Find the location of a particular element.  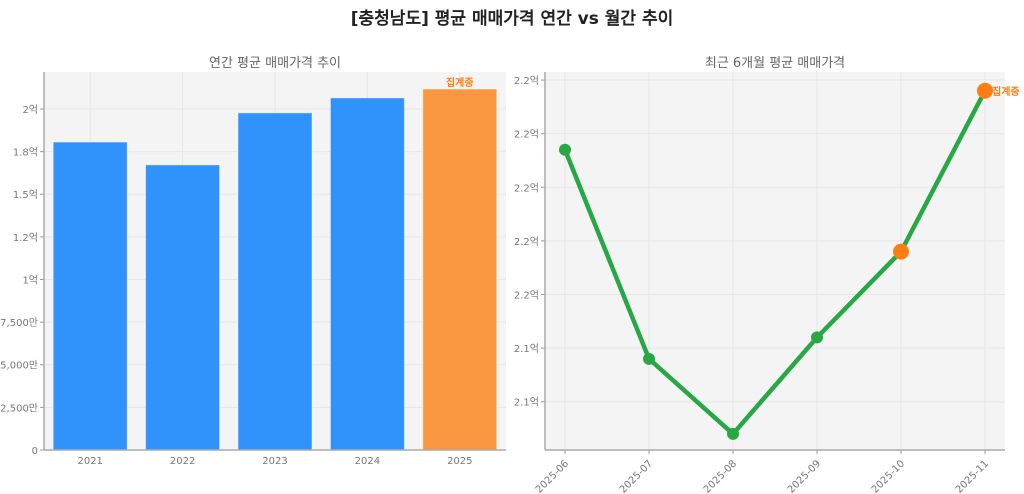

x-tick-label: 2025-09 is located at coordinates (804, 476).